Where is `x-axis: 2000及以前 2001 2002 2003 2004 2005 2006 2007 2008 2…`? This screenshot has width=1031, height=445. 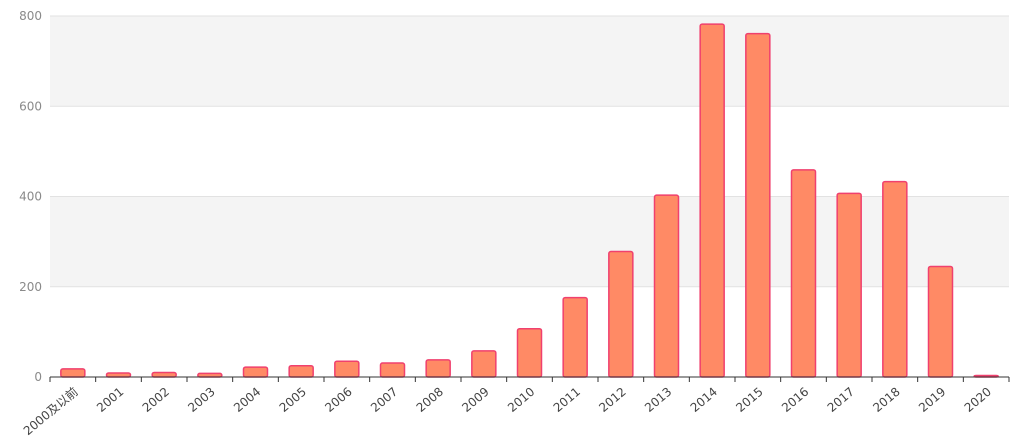 x-axis: 2000及以前 2001 2002 2003 2004 2005 2006 2007 2008 2… is located at coordinates (515, 407).